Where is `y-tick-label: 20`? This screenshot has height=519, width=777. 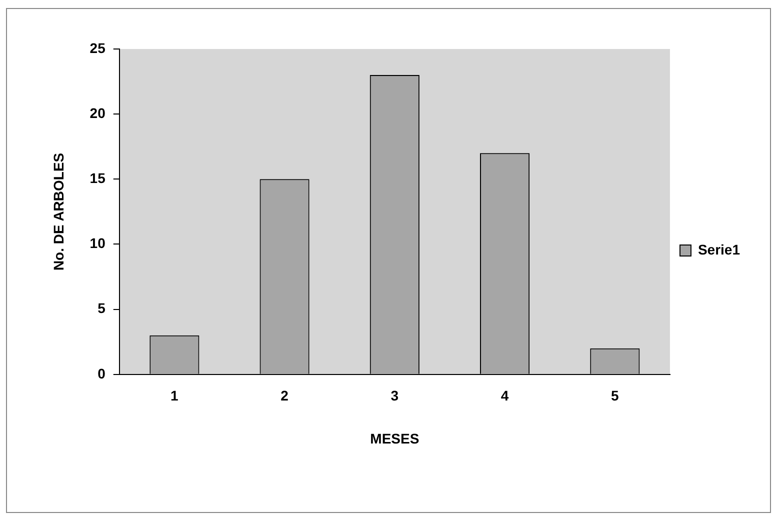 y-tick-label: 20 is located at coordinates (98, 112).